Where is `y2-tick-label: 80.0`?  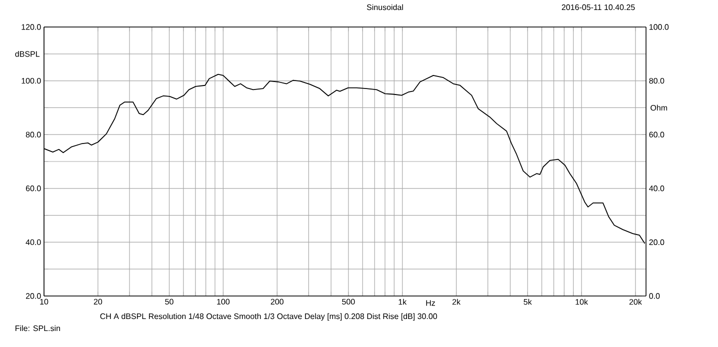
y2-tick-label: 80.0 is located at coordinates (656, 81).